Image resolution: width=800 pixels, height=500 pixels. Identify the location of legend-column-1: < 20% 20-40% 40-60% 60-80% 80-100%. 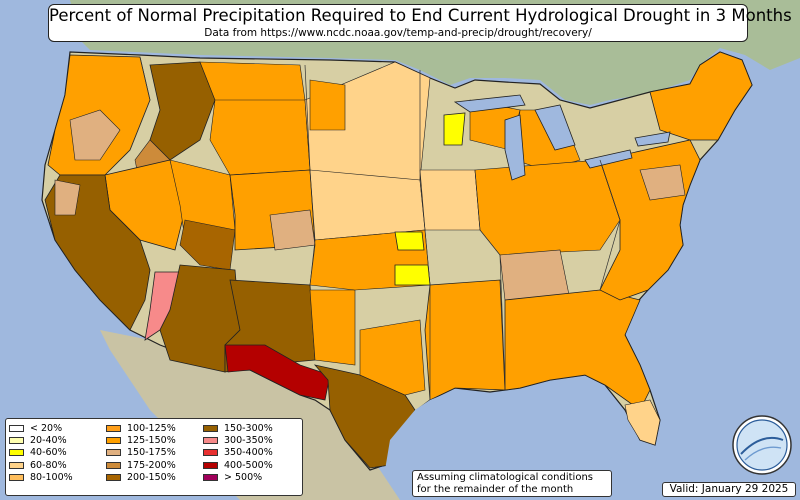
(41, 453).